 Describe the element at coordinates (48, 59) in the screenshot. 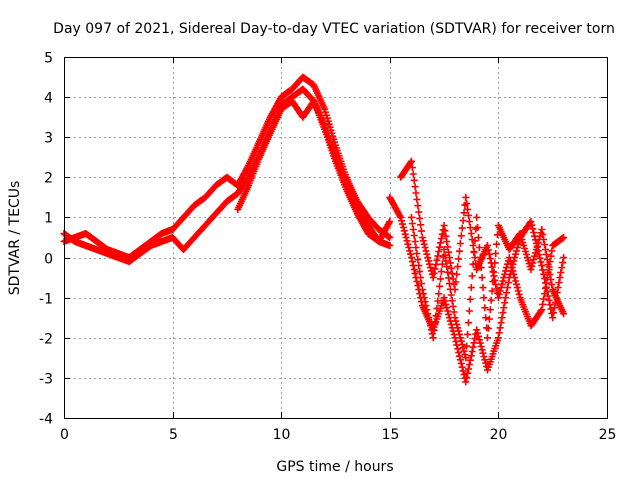

I see `y-tick-label: 5` at that location.